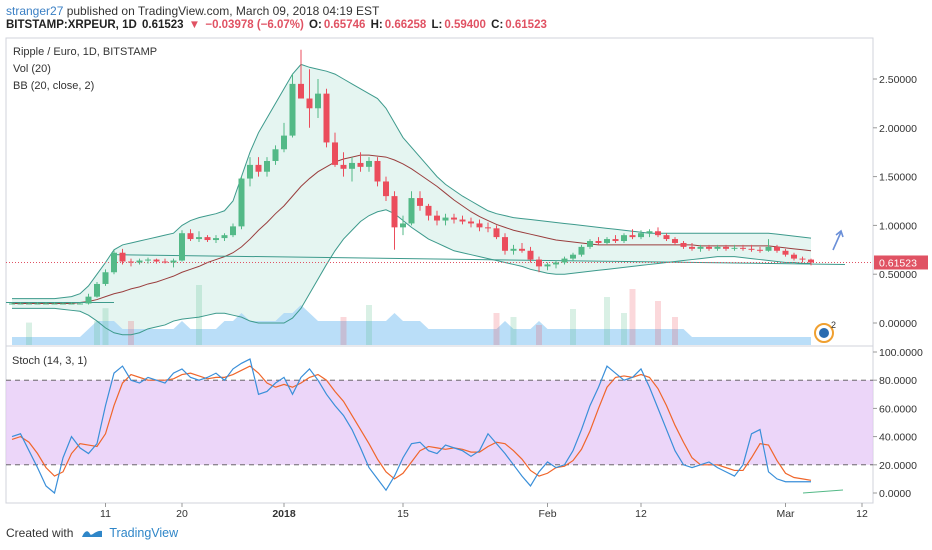 Image resolution: width=932 pixels, height=550 pixels. I want to click on tradingview-link: TradingView, so click(144, 533).